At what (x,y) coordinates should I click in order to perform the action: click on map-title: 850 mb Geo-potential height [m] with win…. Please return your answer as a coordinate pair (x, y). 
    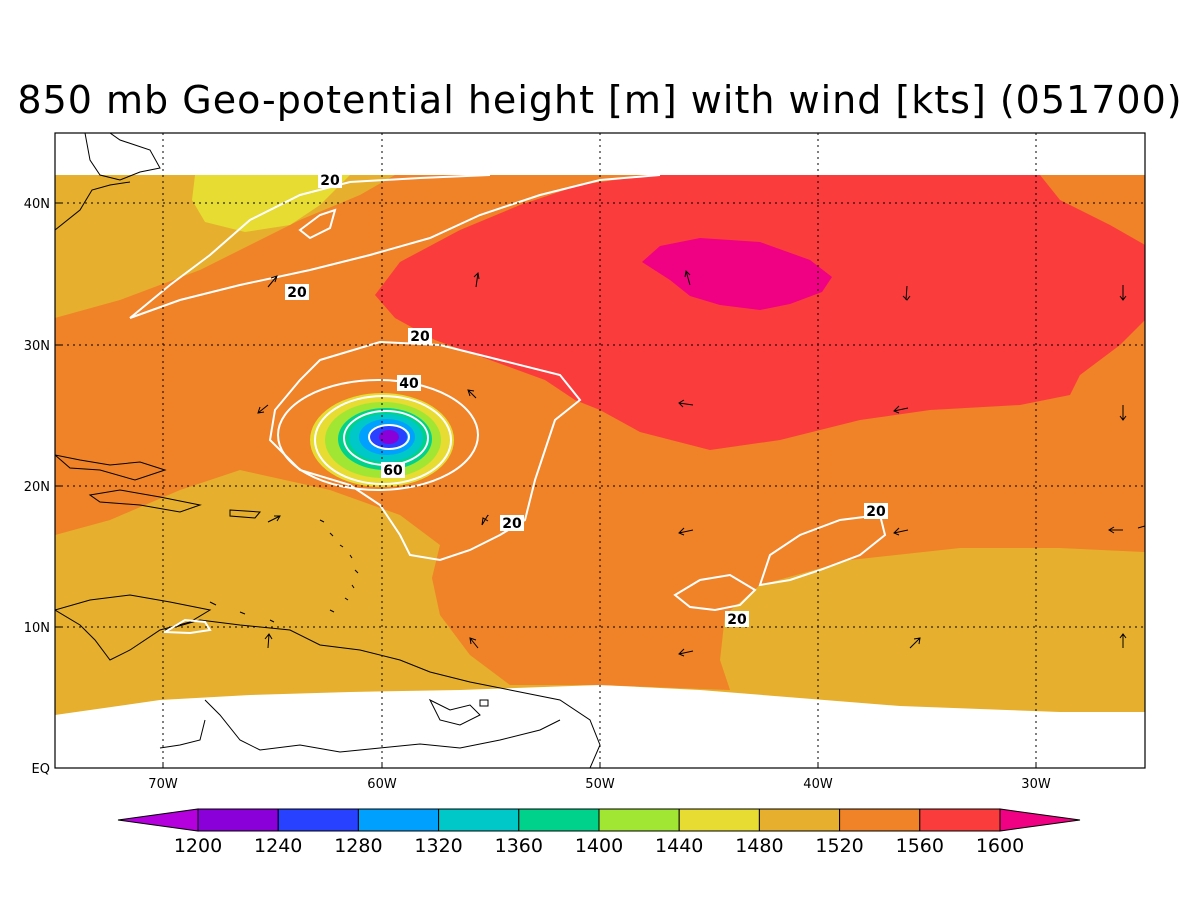
    Looking at the image, I should click on (600, 100).